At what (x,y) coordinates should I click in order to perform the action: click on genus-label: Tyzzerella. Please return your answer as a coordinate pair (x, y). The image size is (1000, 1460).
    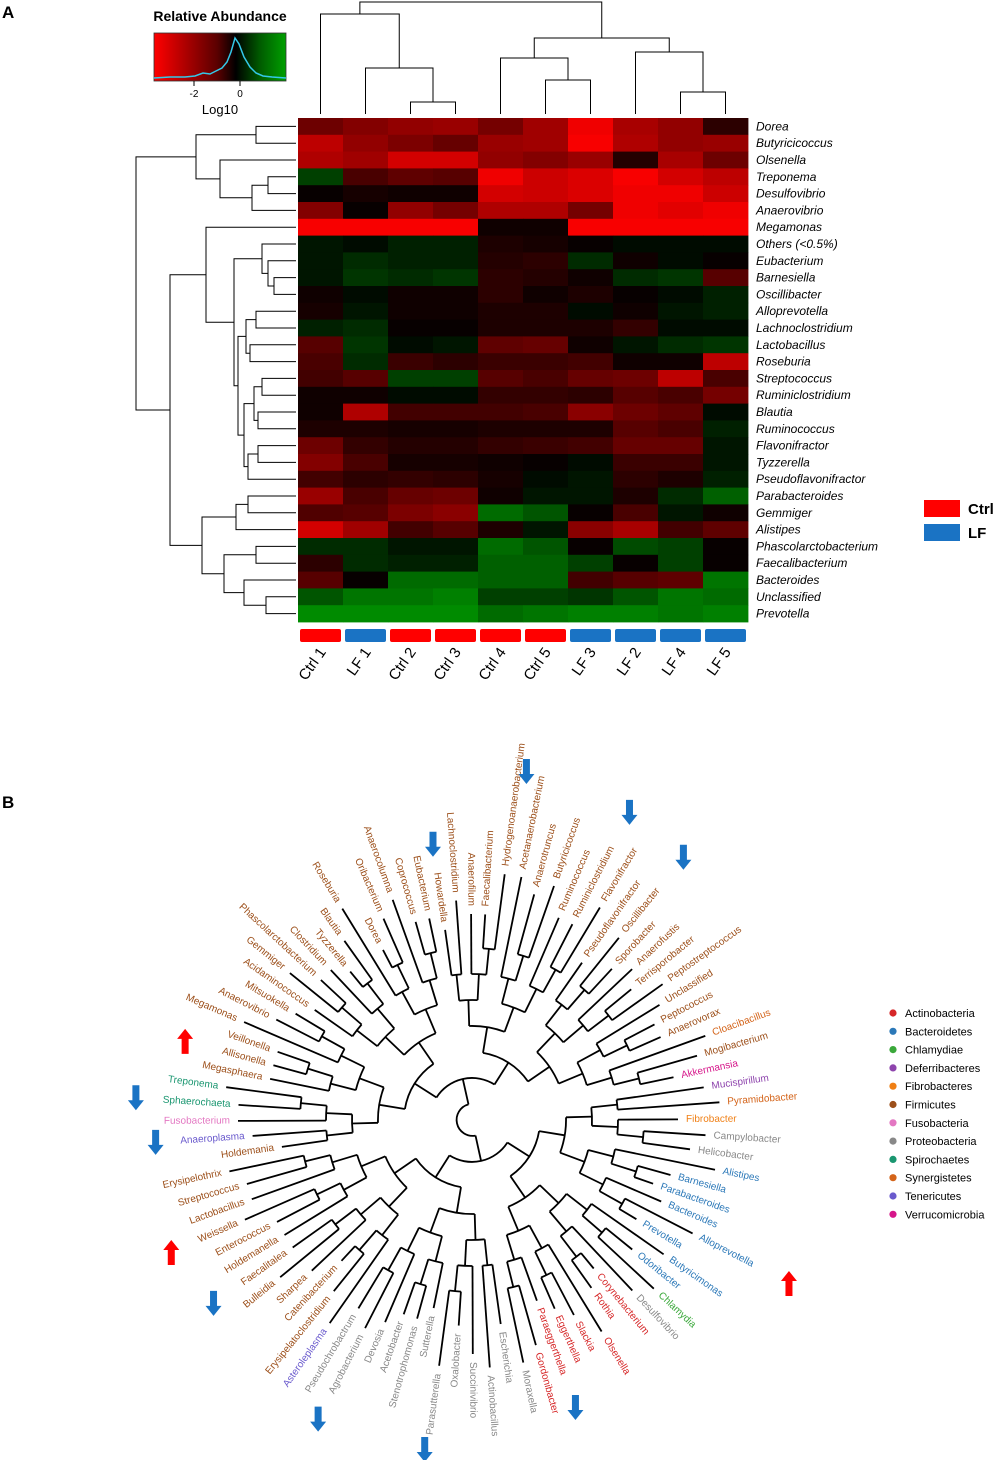
    Looking at the image, I should click on (783, 462).